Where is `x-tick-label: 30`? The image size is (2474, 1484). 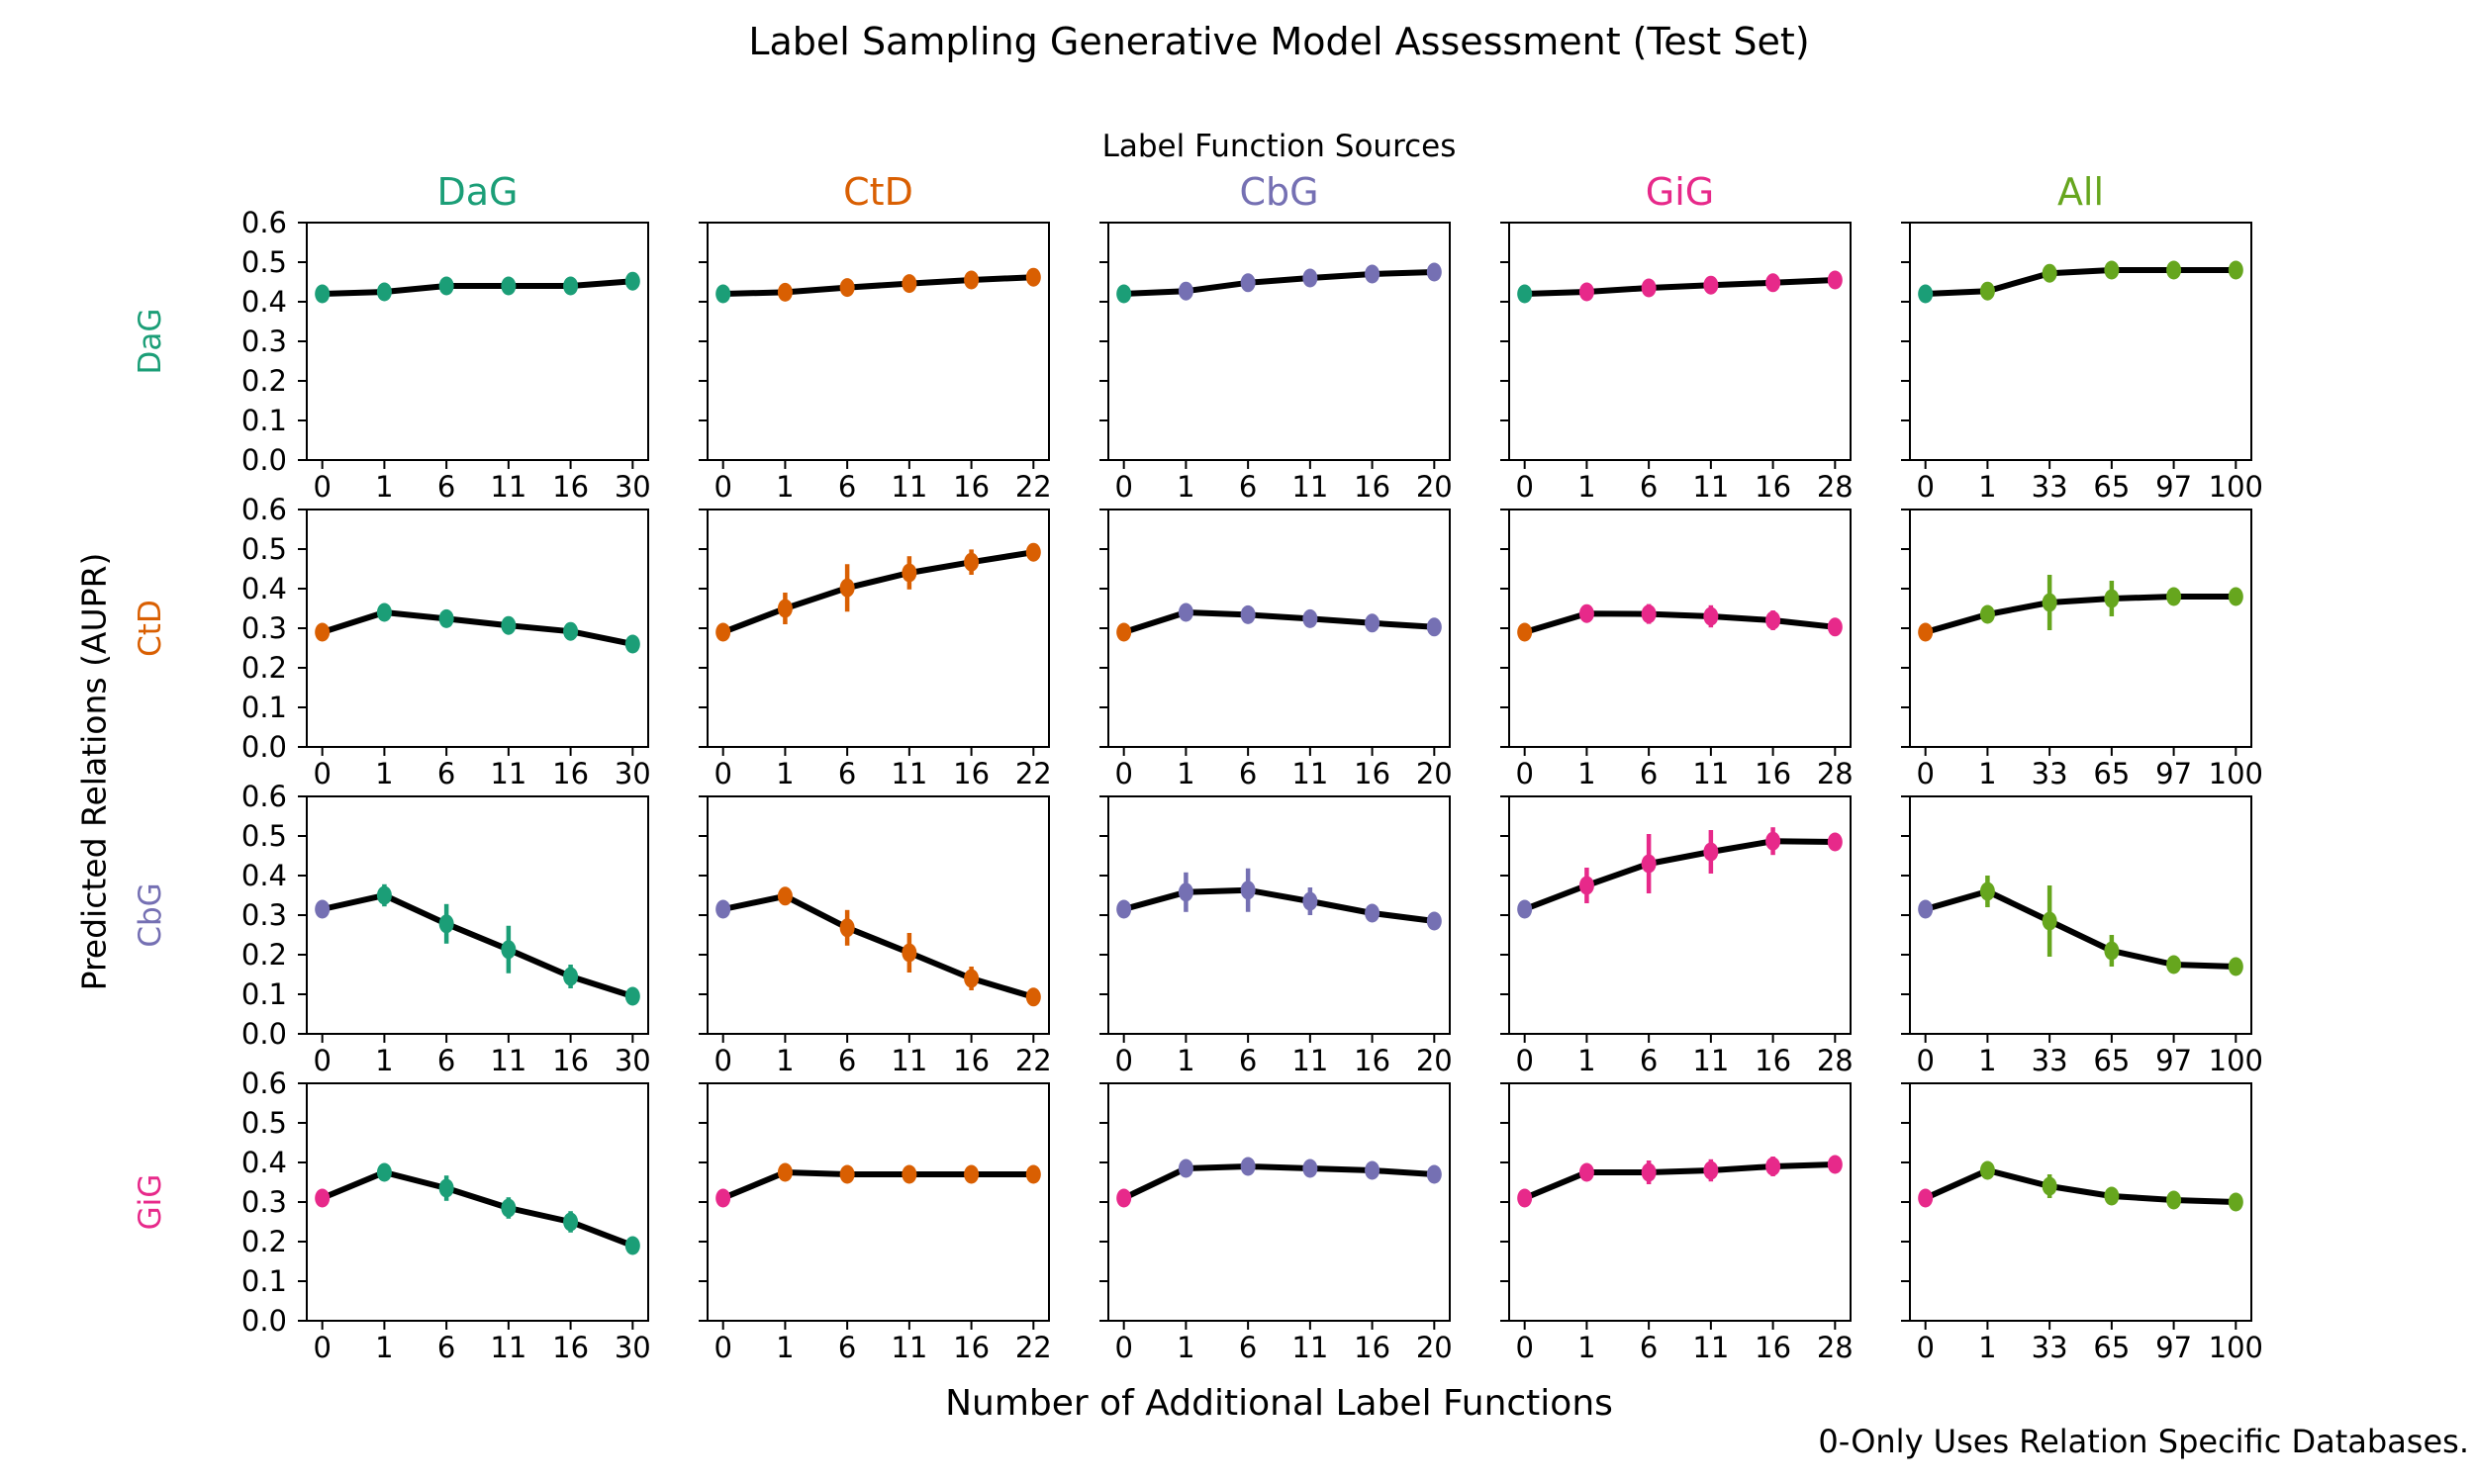 x-tick-label: 30 is located at coordinates (633, 773).